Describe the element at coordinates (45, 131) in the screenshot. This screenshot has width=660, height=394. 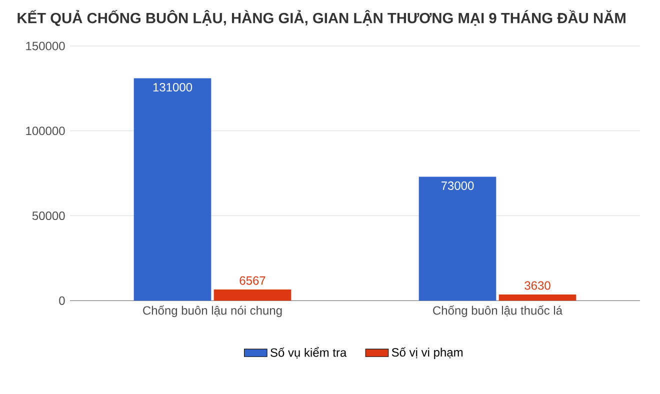
I see `y-tick-label: 100000` at that location.